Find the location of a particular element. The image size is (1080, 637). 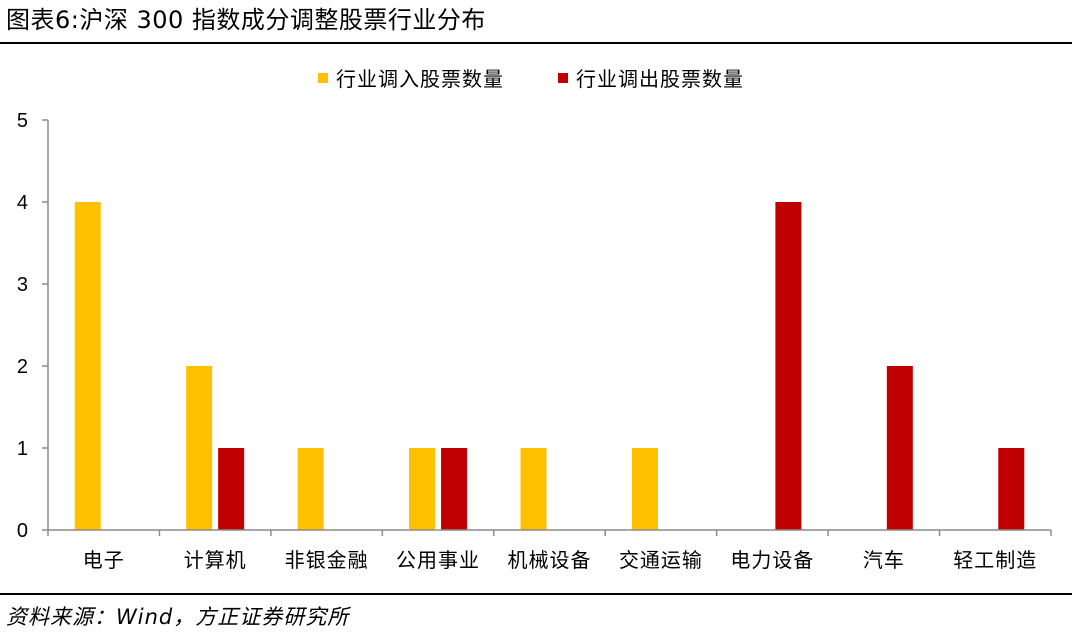

x-tick-label: 汽车 is located at coordinates (884, 560).